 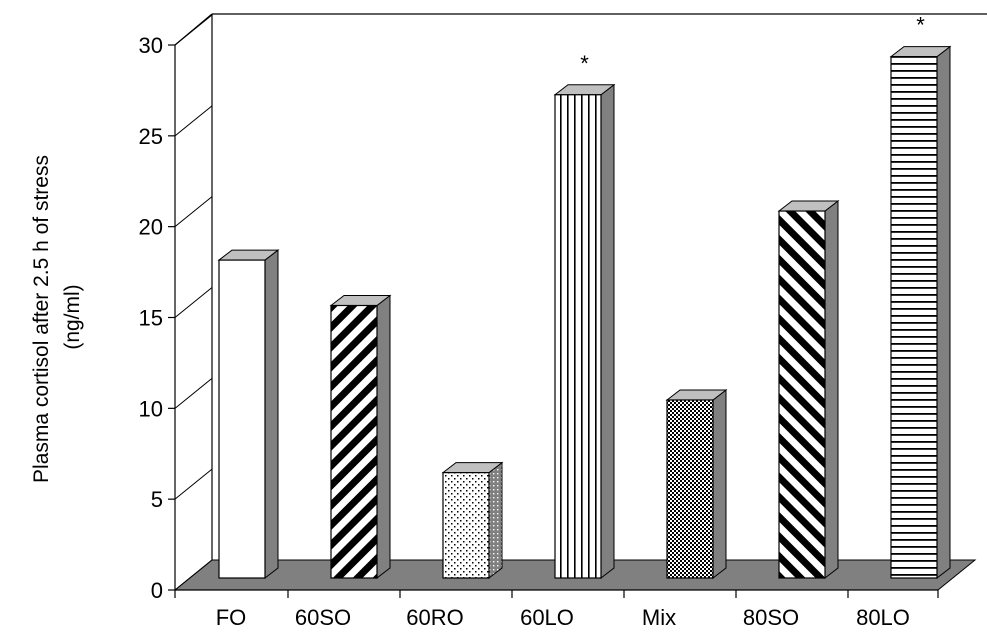 What do you see at coordinates (151, 45) in the screenshot?
I see `y-tick-label: 30` at bounding box center [151, 45].